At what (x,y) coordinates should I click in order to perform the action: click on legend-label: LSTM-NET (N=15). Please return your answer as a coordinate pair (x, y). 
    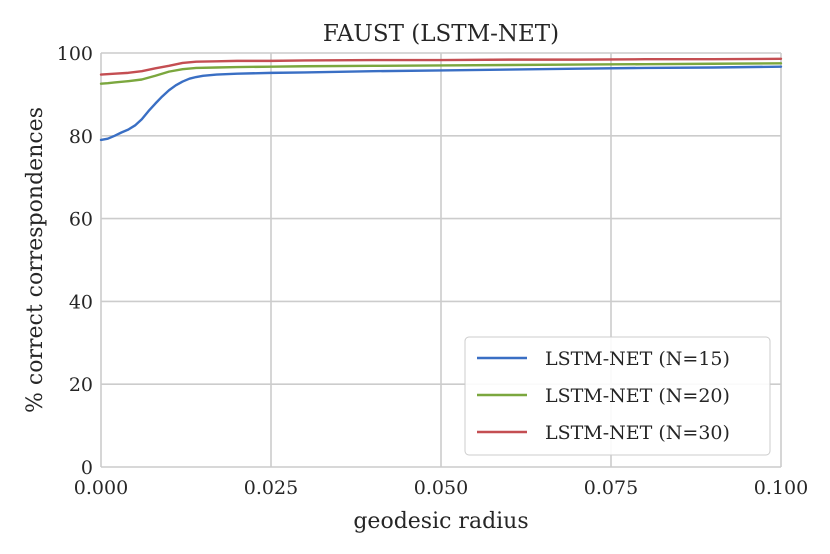
    Looking at the image, I should click on (637, 359).